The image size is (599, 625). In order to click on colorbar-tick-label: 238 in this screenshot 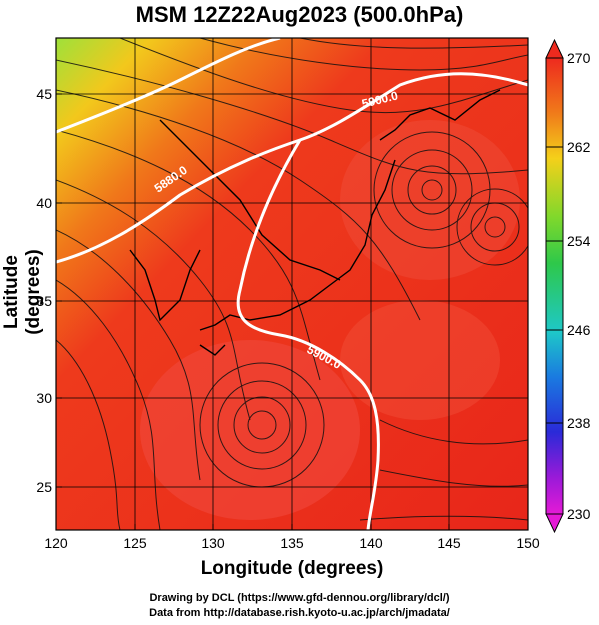, I will do `click(579, 423)`.